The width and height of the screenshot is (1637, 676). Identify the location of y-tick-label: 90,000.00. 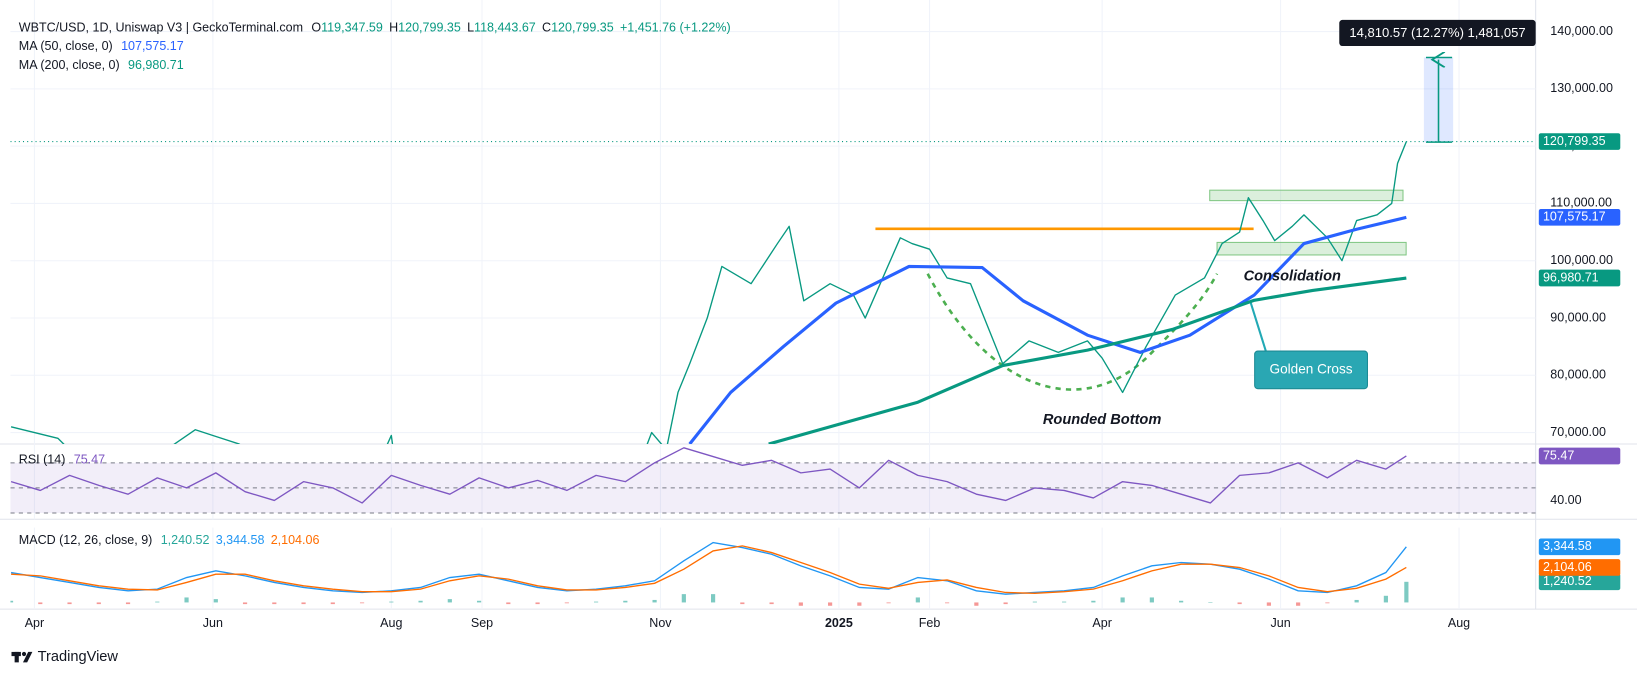
(1578, 317).